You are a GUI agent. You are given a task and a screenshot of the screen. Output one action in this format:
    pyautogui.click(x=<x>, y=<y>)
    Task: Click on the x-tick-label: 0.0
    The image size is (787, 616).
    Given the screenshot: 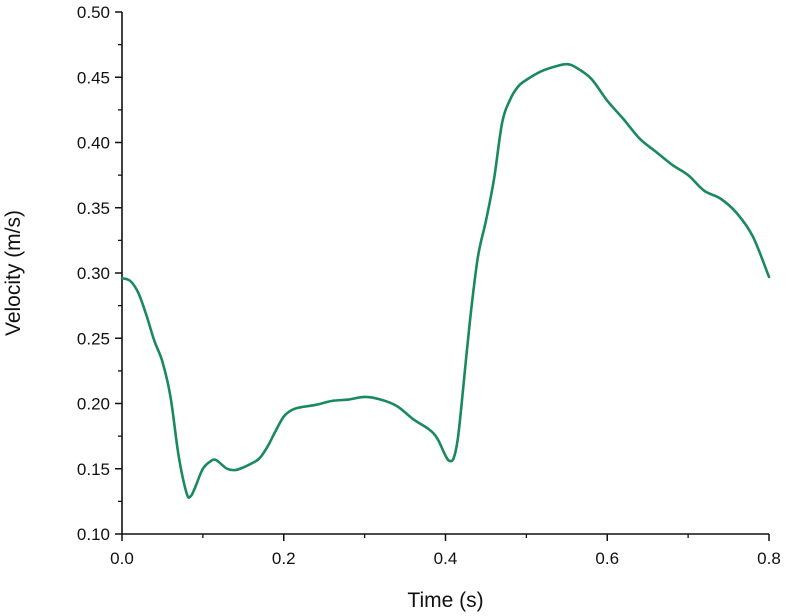 What is the action you would take?
    pyautogui.click(x=122, y=558)
    